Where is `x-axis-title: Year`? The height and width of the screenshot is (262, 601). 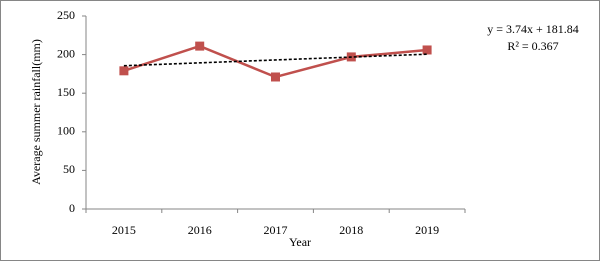
x-axis-title: Year is located at coordinates (300, 242).